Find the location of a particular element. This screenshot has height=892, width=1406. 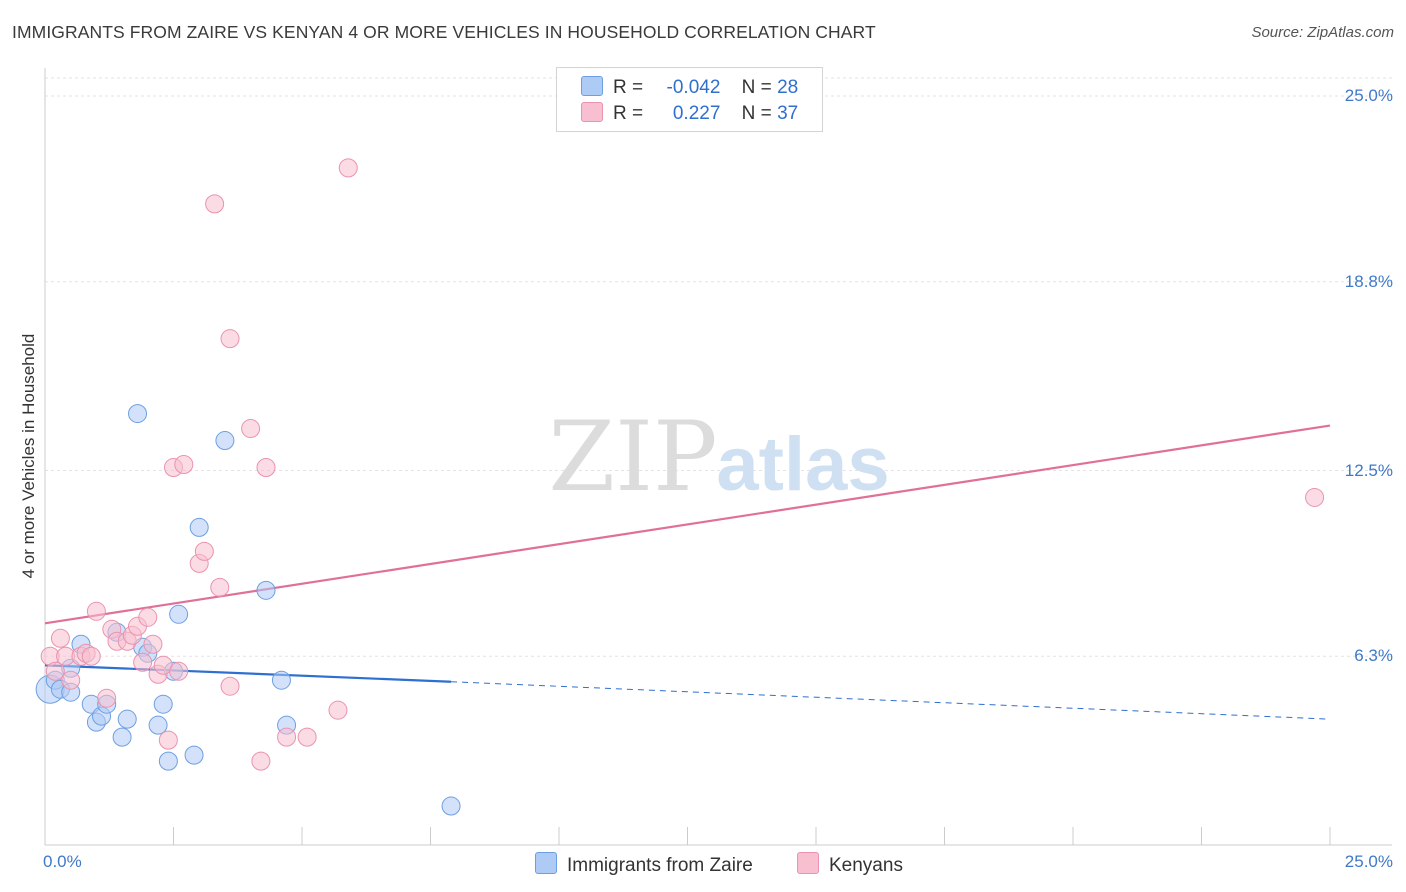

y-axis-label: 4 or more Vehicles in Household is located at coordinates (28, 456).